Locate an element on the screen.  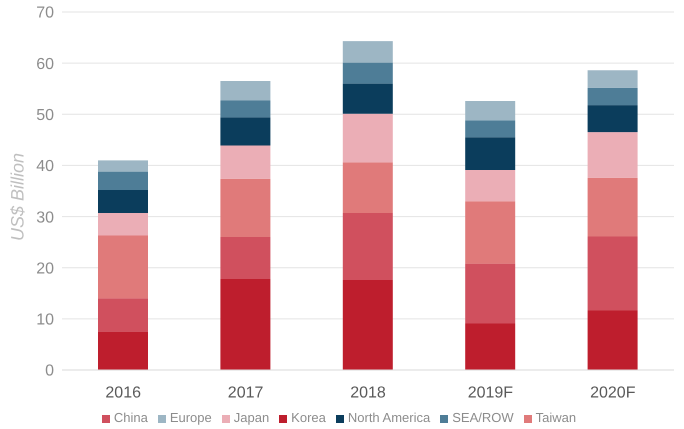
y-tick-label: 70 is located at coordinates (45, 13).